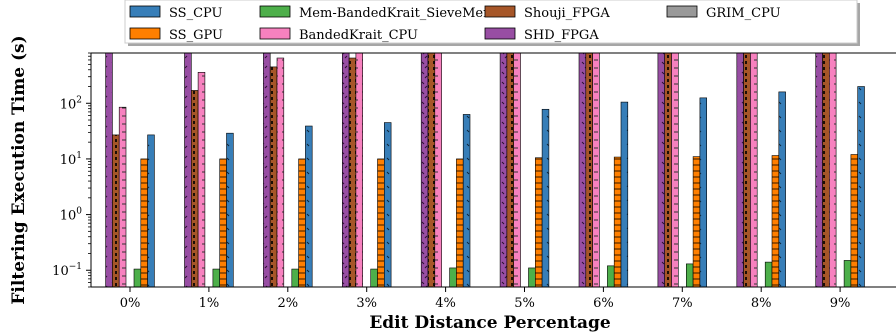 The width and height of the screenshot is (896, 332). I want to click on x-axis-title: Edit Distance Percentage, so click(490, 322).